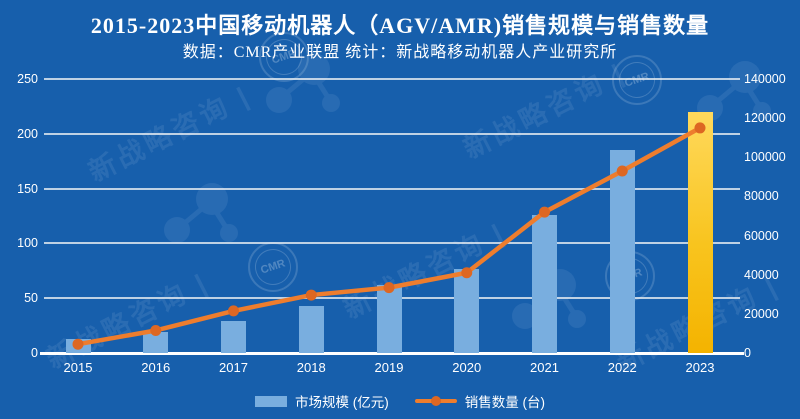 The image size is (800, 419). What do you see at coordinates (342, 402) in the screenshot?
I see `legend-label-market-size: 市场规模 (亿元)` at bounding box center [342, 402].